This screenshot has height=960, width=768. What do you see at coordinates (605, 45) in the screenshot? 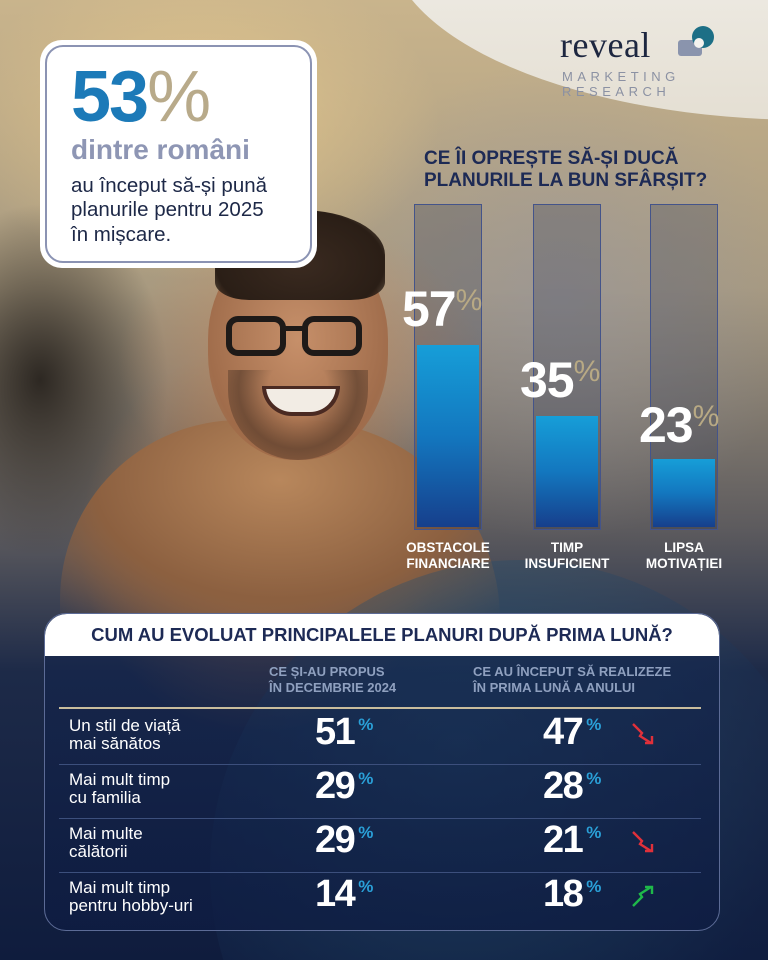
I see `logo-wordmark: reveal` at bounding box center [605, 45].